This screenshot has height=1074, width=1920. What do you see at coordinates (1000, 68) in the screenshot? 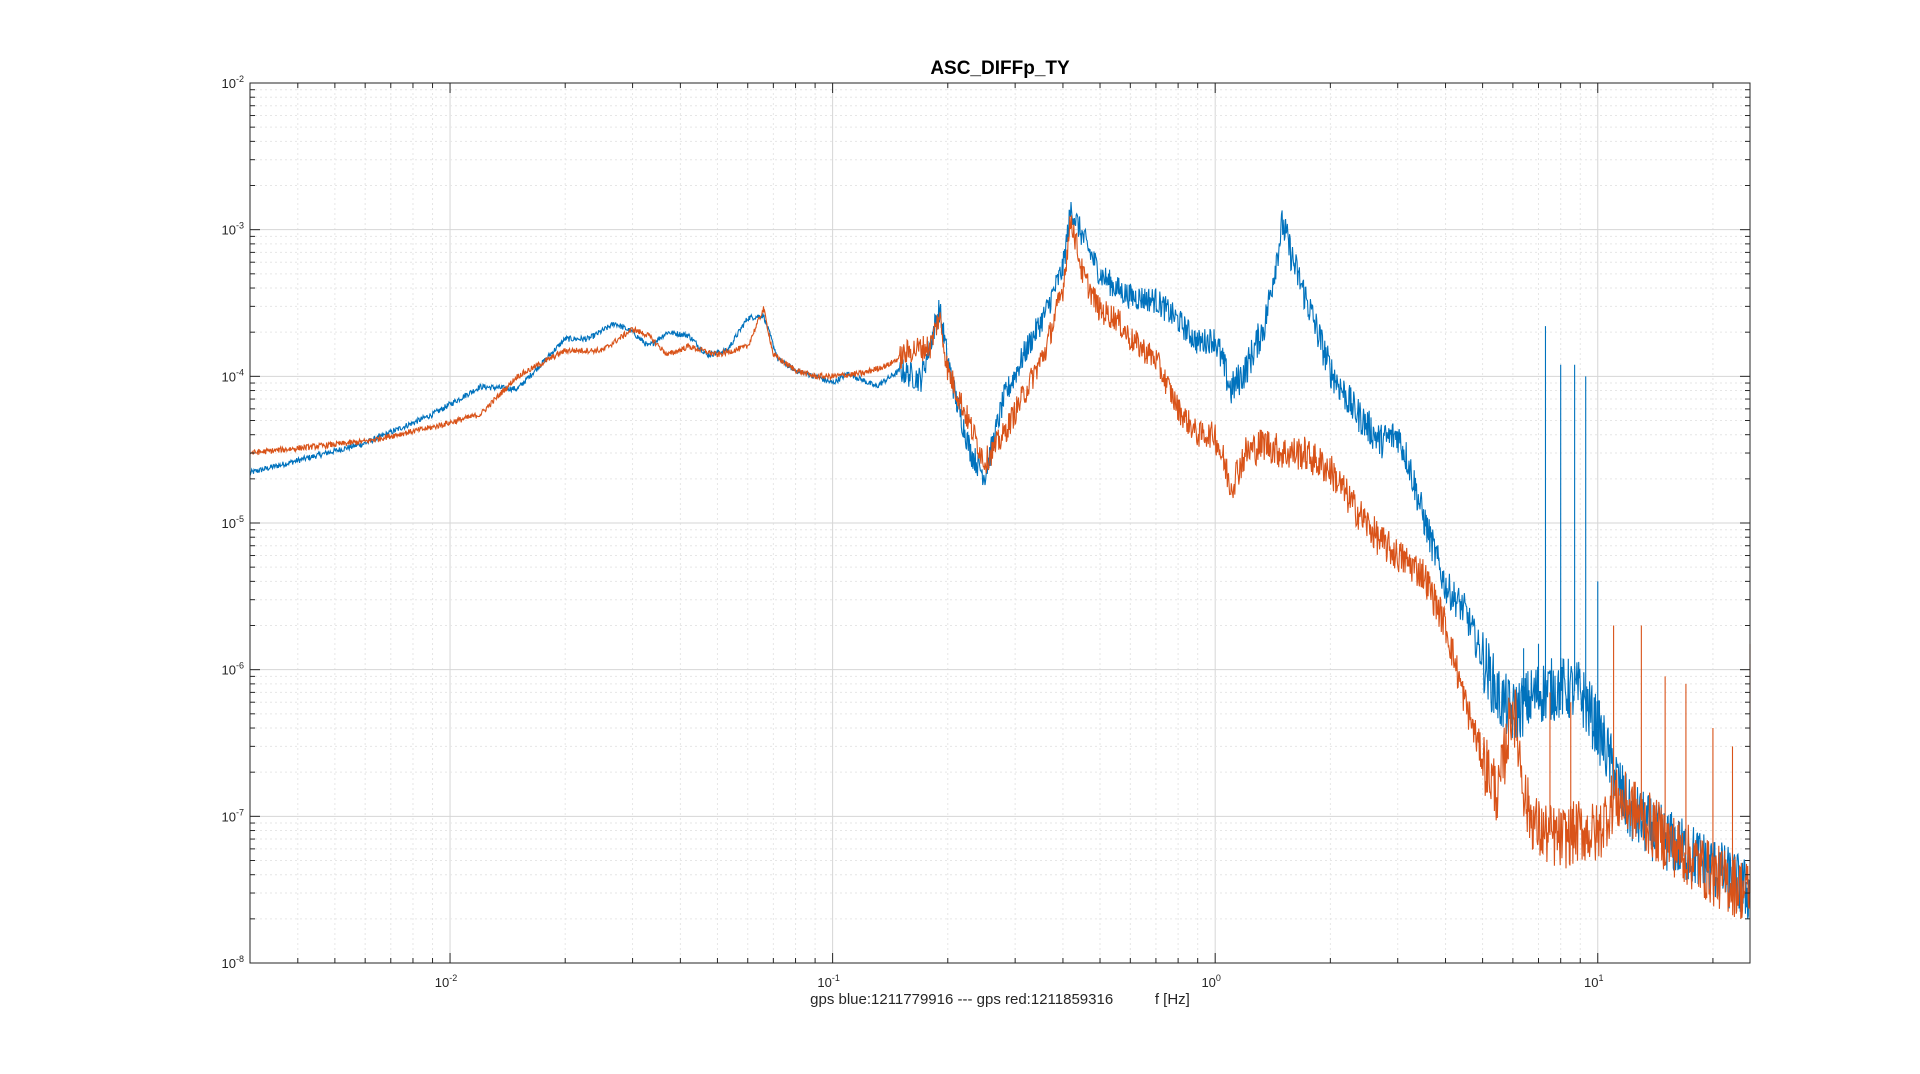
I see `chart-title: ASC_DIFFp_TY` at bounding box center [1000, 68].